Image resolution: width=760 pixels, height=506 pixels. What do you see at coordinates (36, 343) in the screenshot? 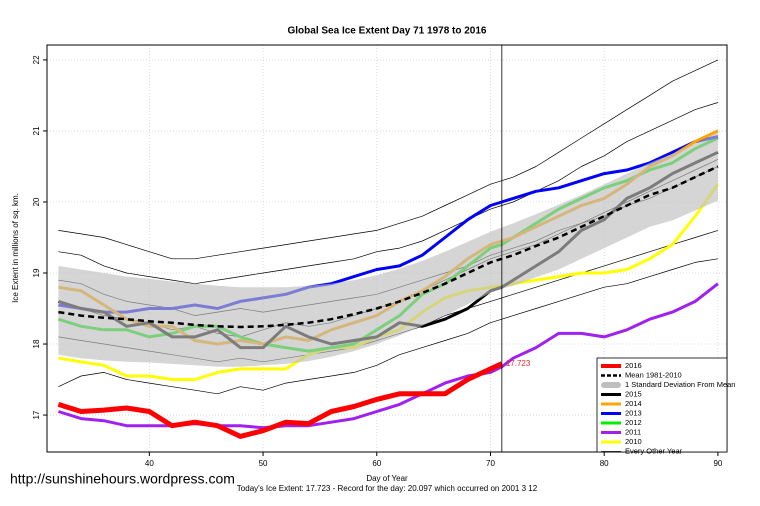
I see `y-tick-label: 18` at bounding box center [36, 343].